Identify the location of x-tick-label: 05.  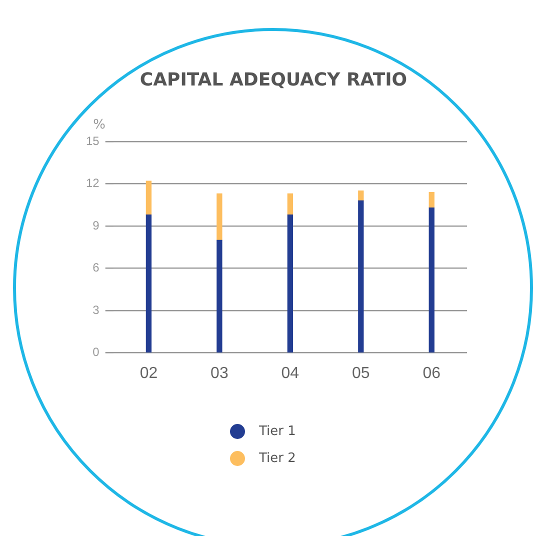
(361, 373).